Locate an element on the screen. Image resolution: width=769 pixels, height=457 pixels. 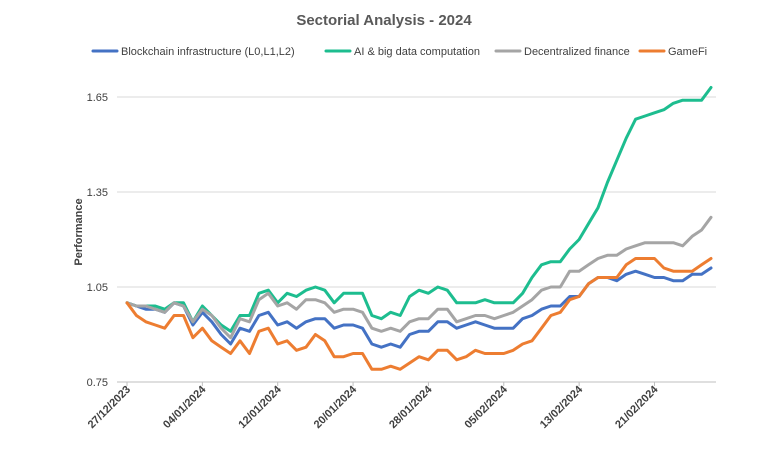
y-tick-label: 1.65 is located at coordinates (97, 98).